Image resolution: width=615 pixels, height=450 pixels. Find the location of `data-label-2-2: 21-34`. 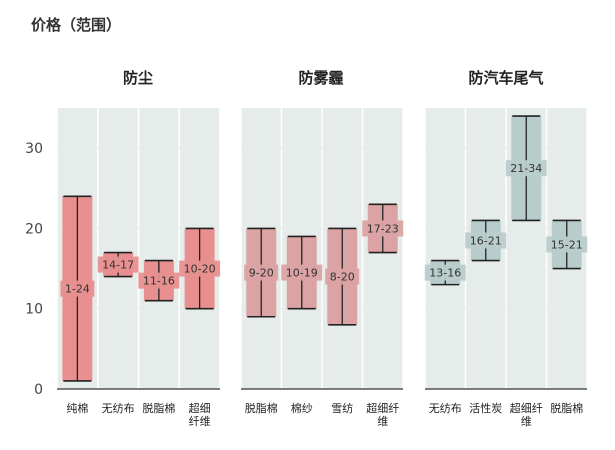

data-label-2-2: 21-34 is located at coordinates (526, 168).